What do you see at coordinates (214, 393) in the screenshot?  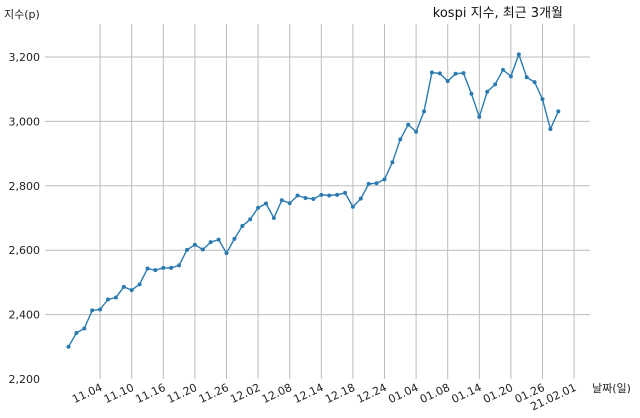 I see `x-tick-label: 11.26` at bounding box center [214, 393].